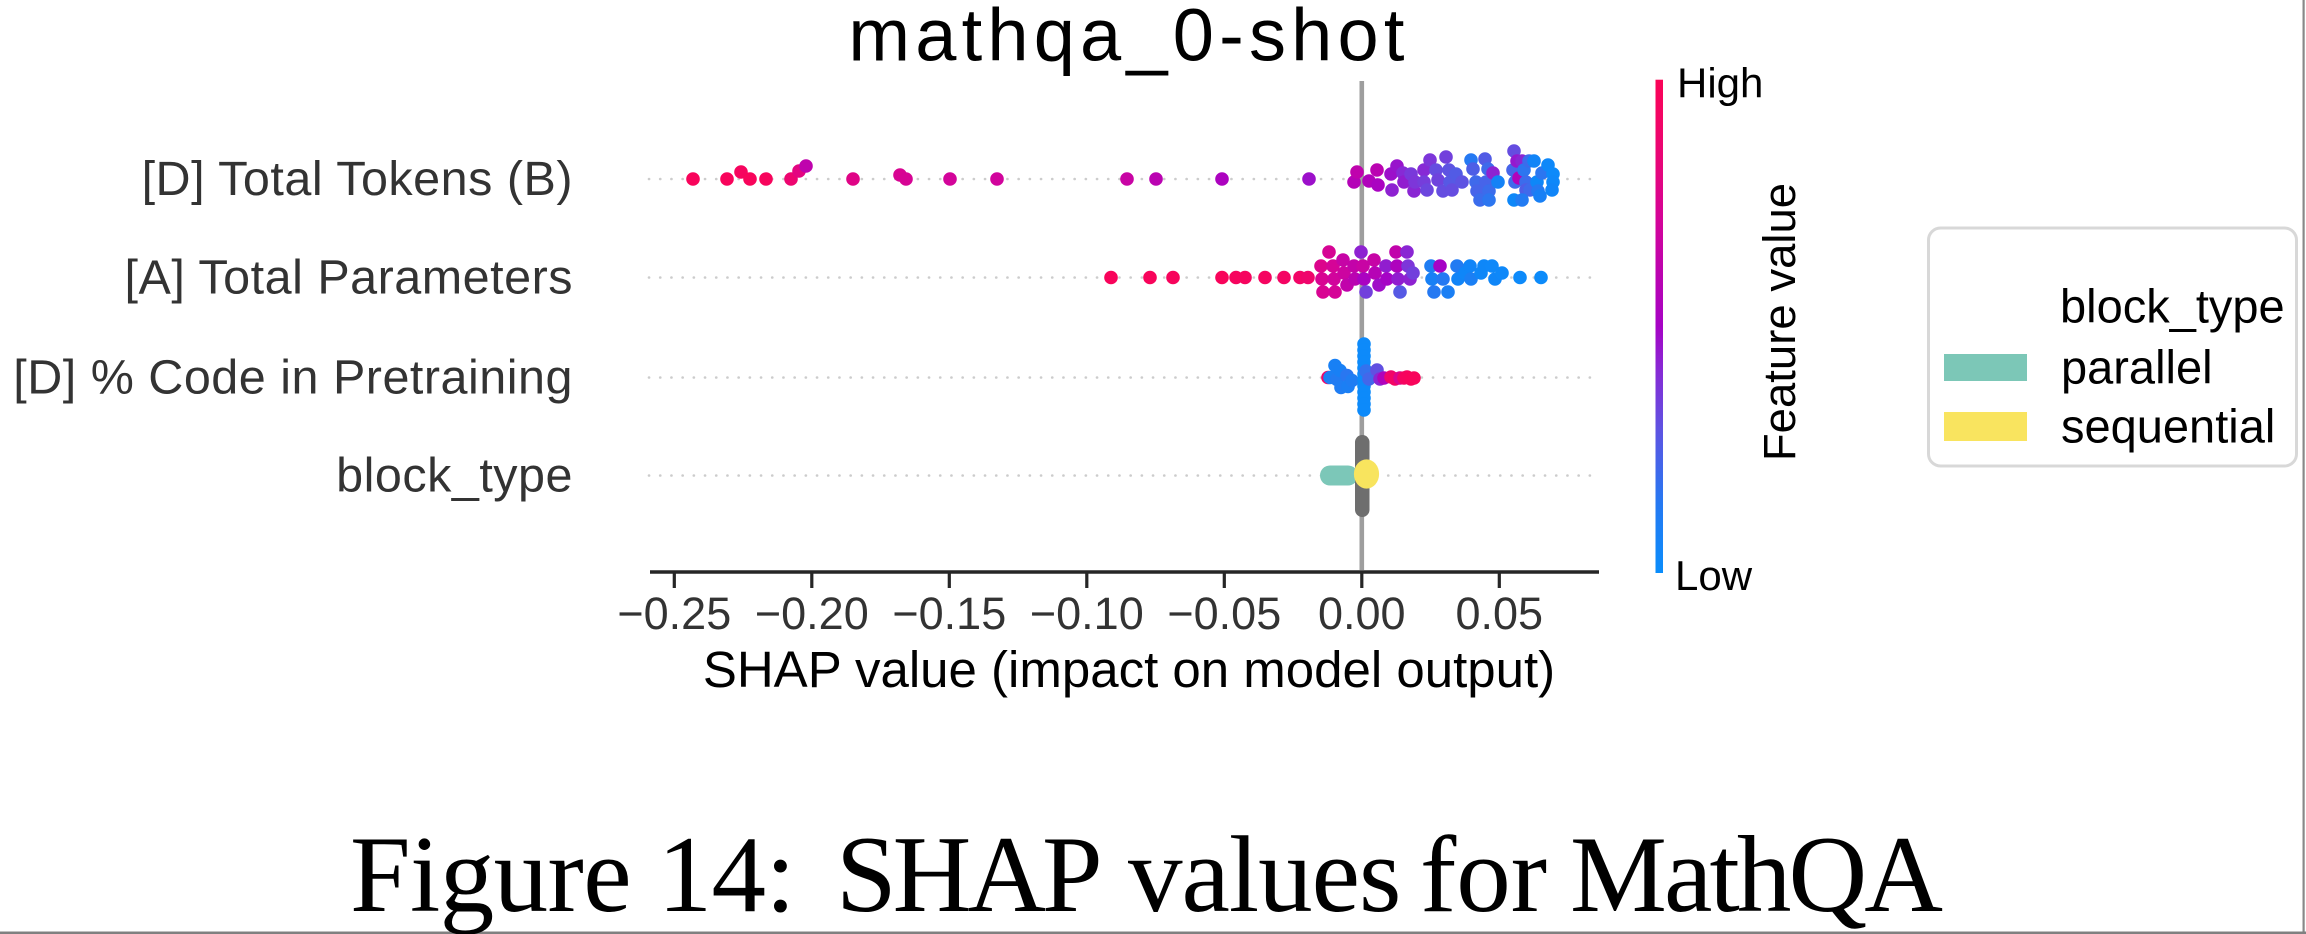  Describe the element at coordinates (293, 378) in the screenshot. I see `svg-text: [D] % Code in Pretraining` at that location.